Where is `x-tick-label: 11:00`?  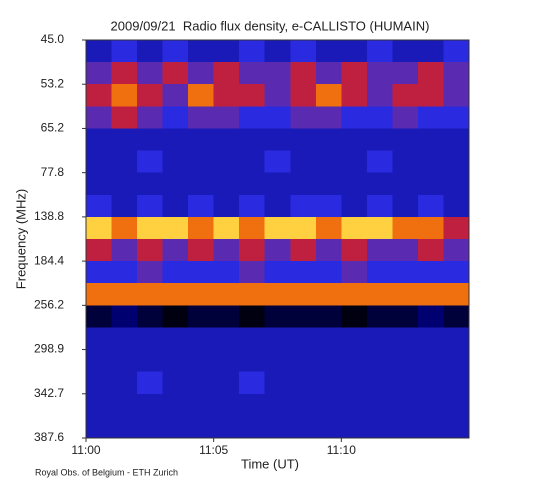 x-tick-label: 11:00 is located at coordinates (85, 450).